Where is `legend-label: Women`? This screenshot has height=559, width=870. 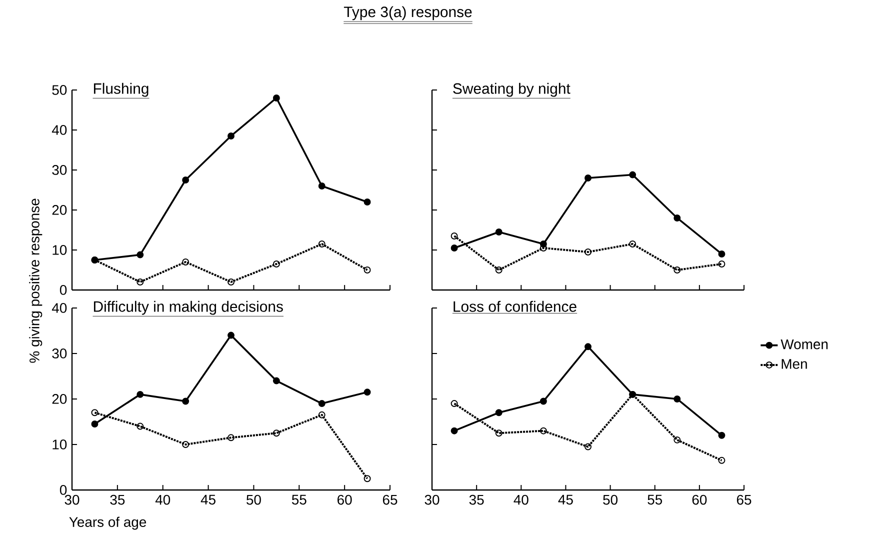 legend-label: Women is located at coordinates (804, 344).